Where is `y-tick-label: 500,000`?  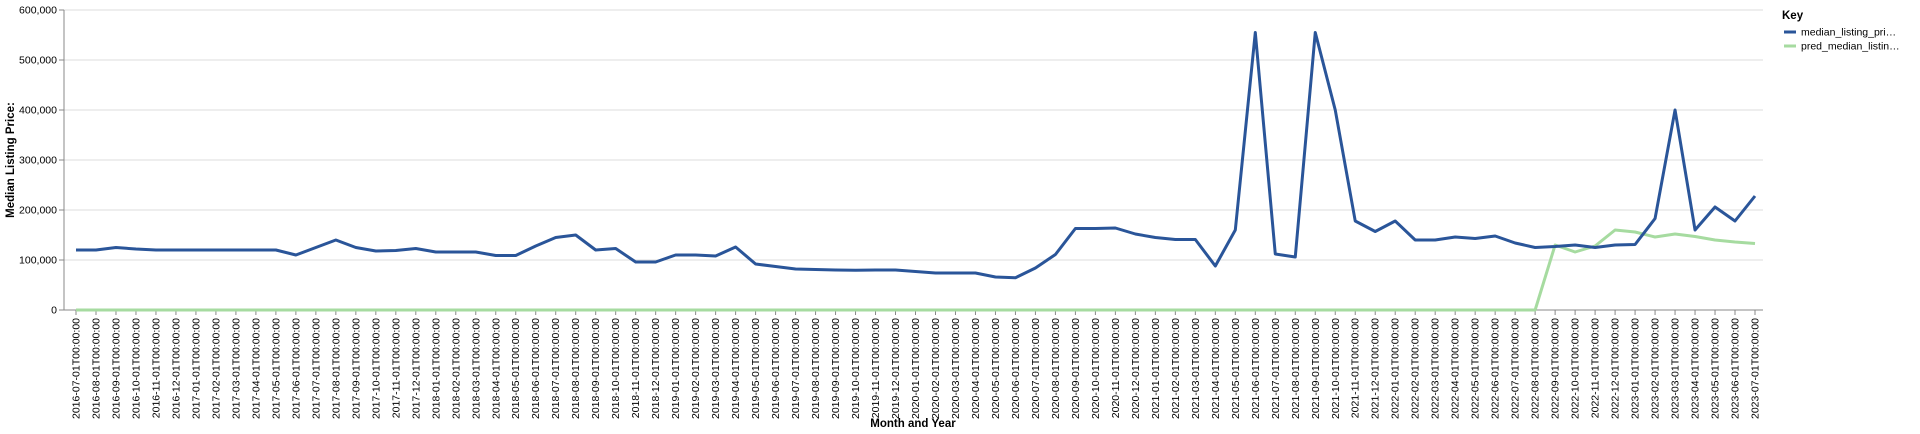 y-tick-label: 500,000 is located at coordinates (38, 61).